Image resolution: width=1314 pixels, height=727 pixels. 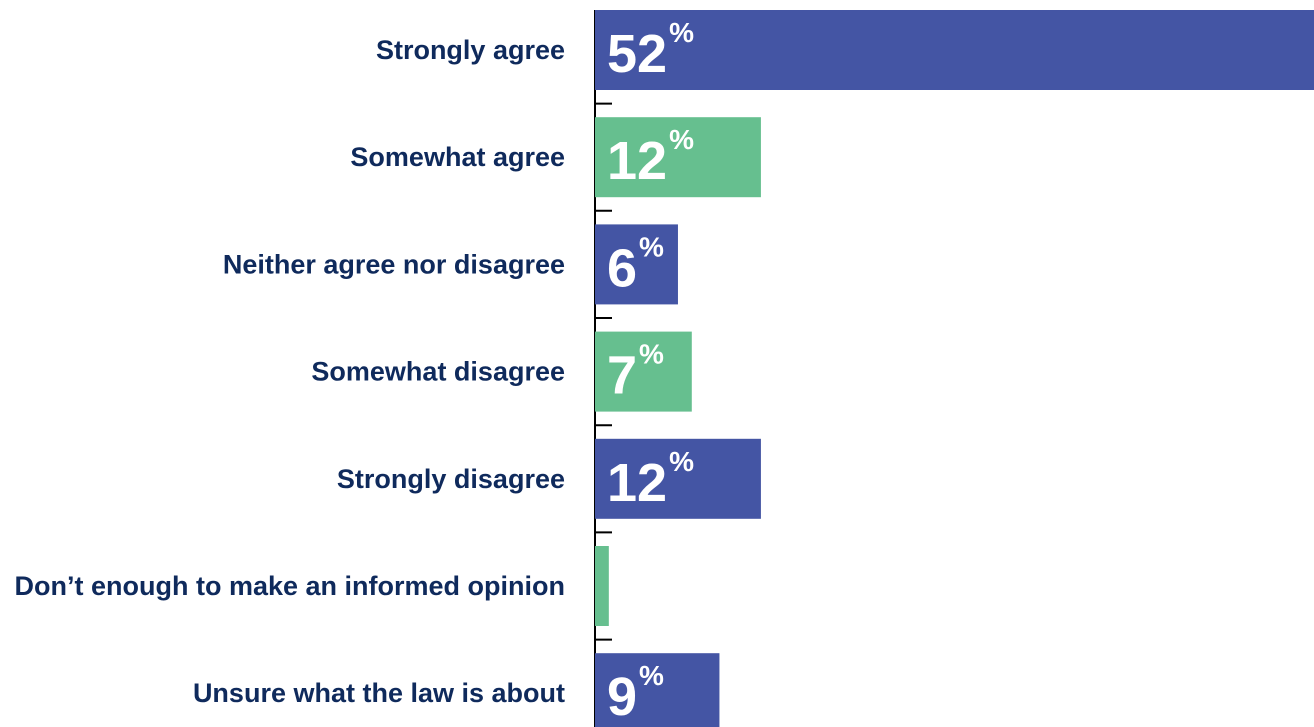 What do you see at coordinates (394, 264) in the screenshot?
I see `category-label: Neither agree nor disagree` at bounding box center [394, 264].